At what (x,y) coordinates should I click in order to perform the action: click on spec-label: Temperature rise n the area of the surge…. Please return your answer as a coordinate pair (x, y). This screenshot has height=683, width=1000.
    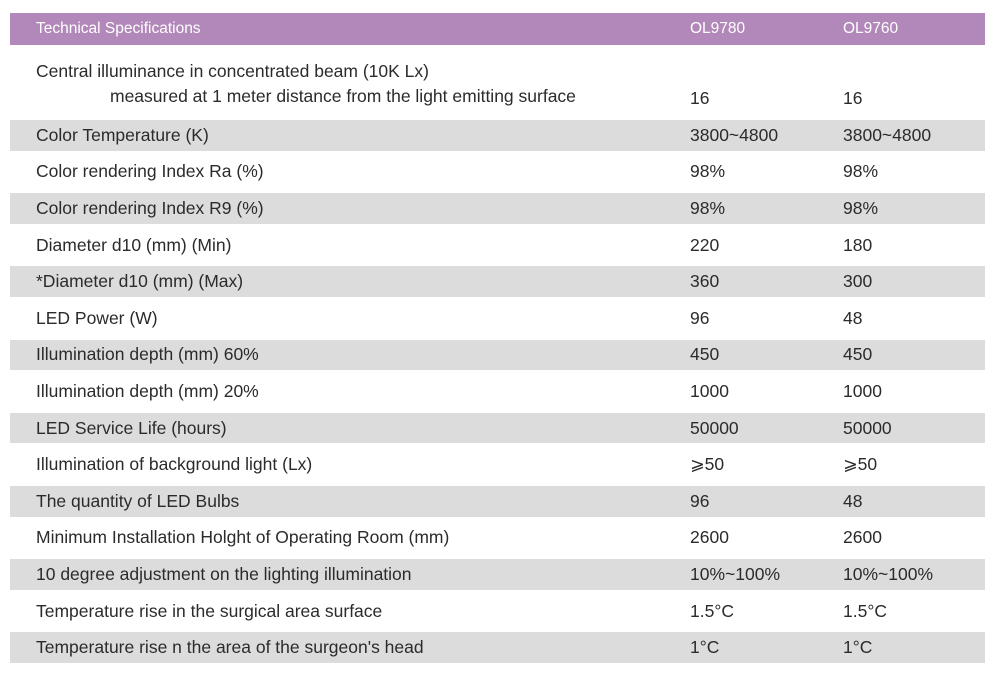
    Looking at the image, I should click on (230, 647).